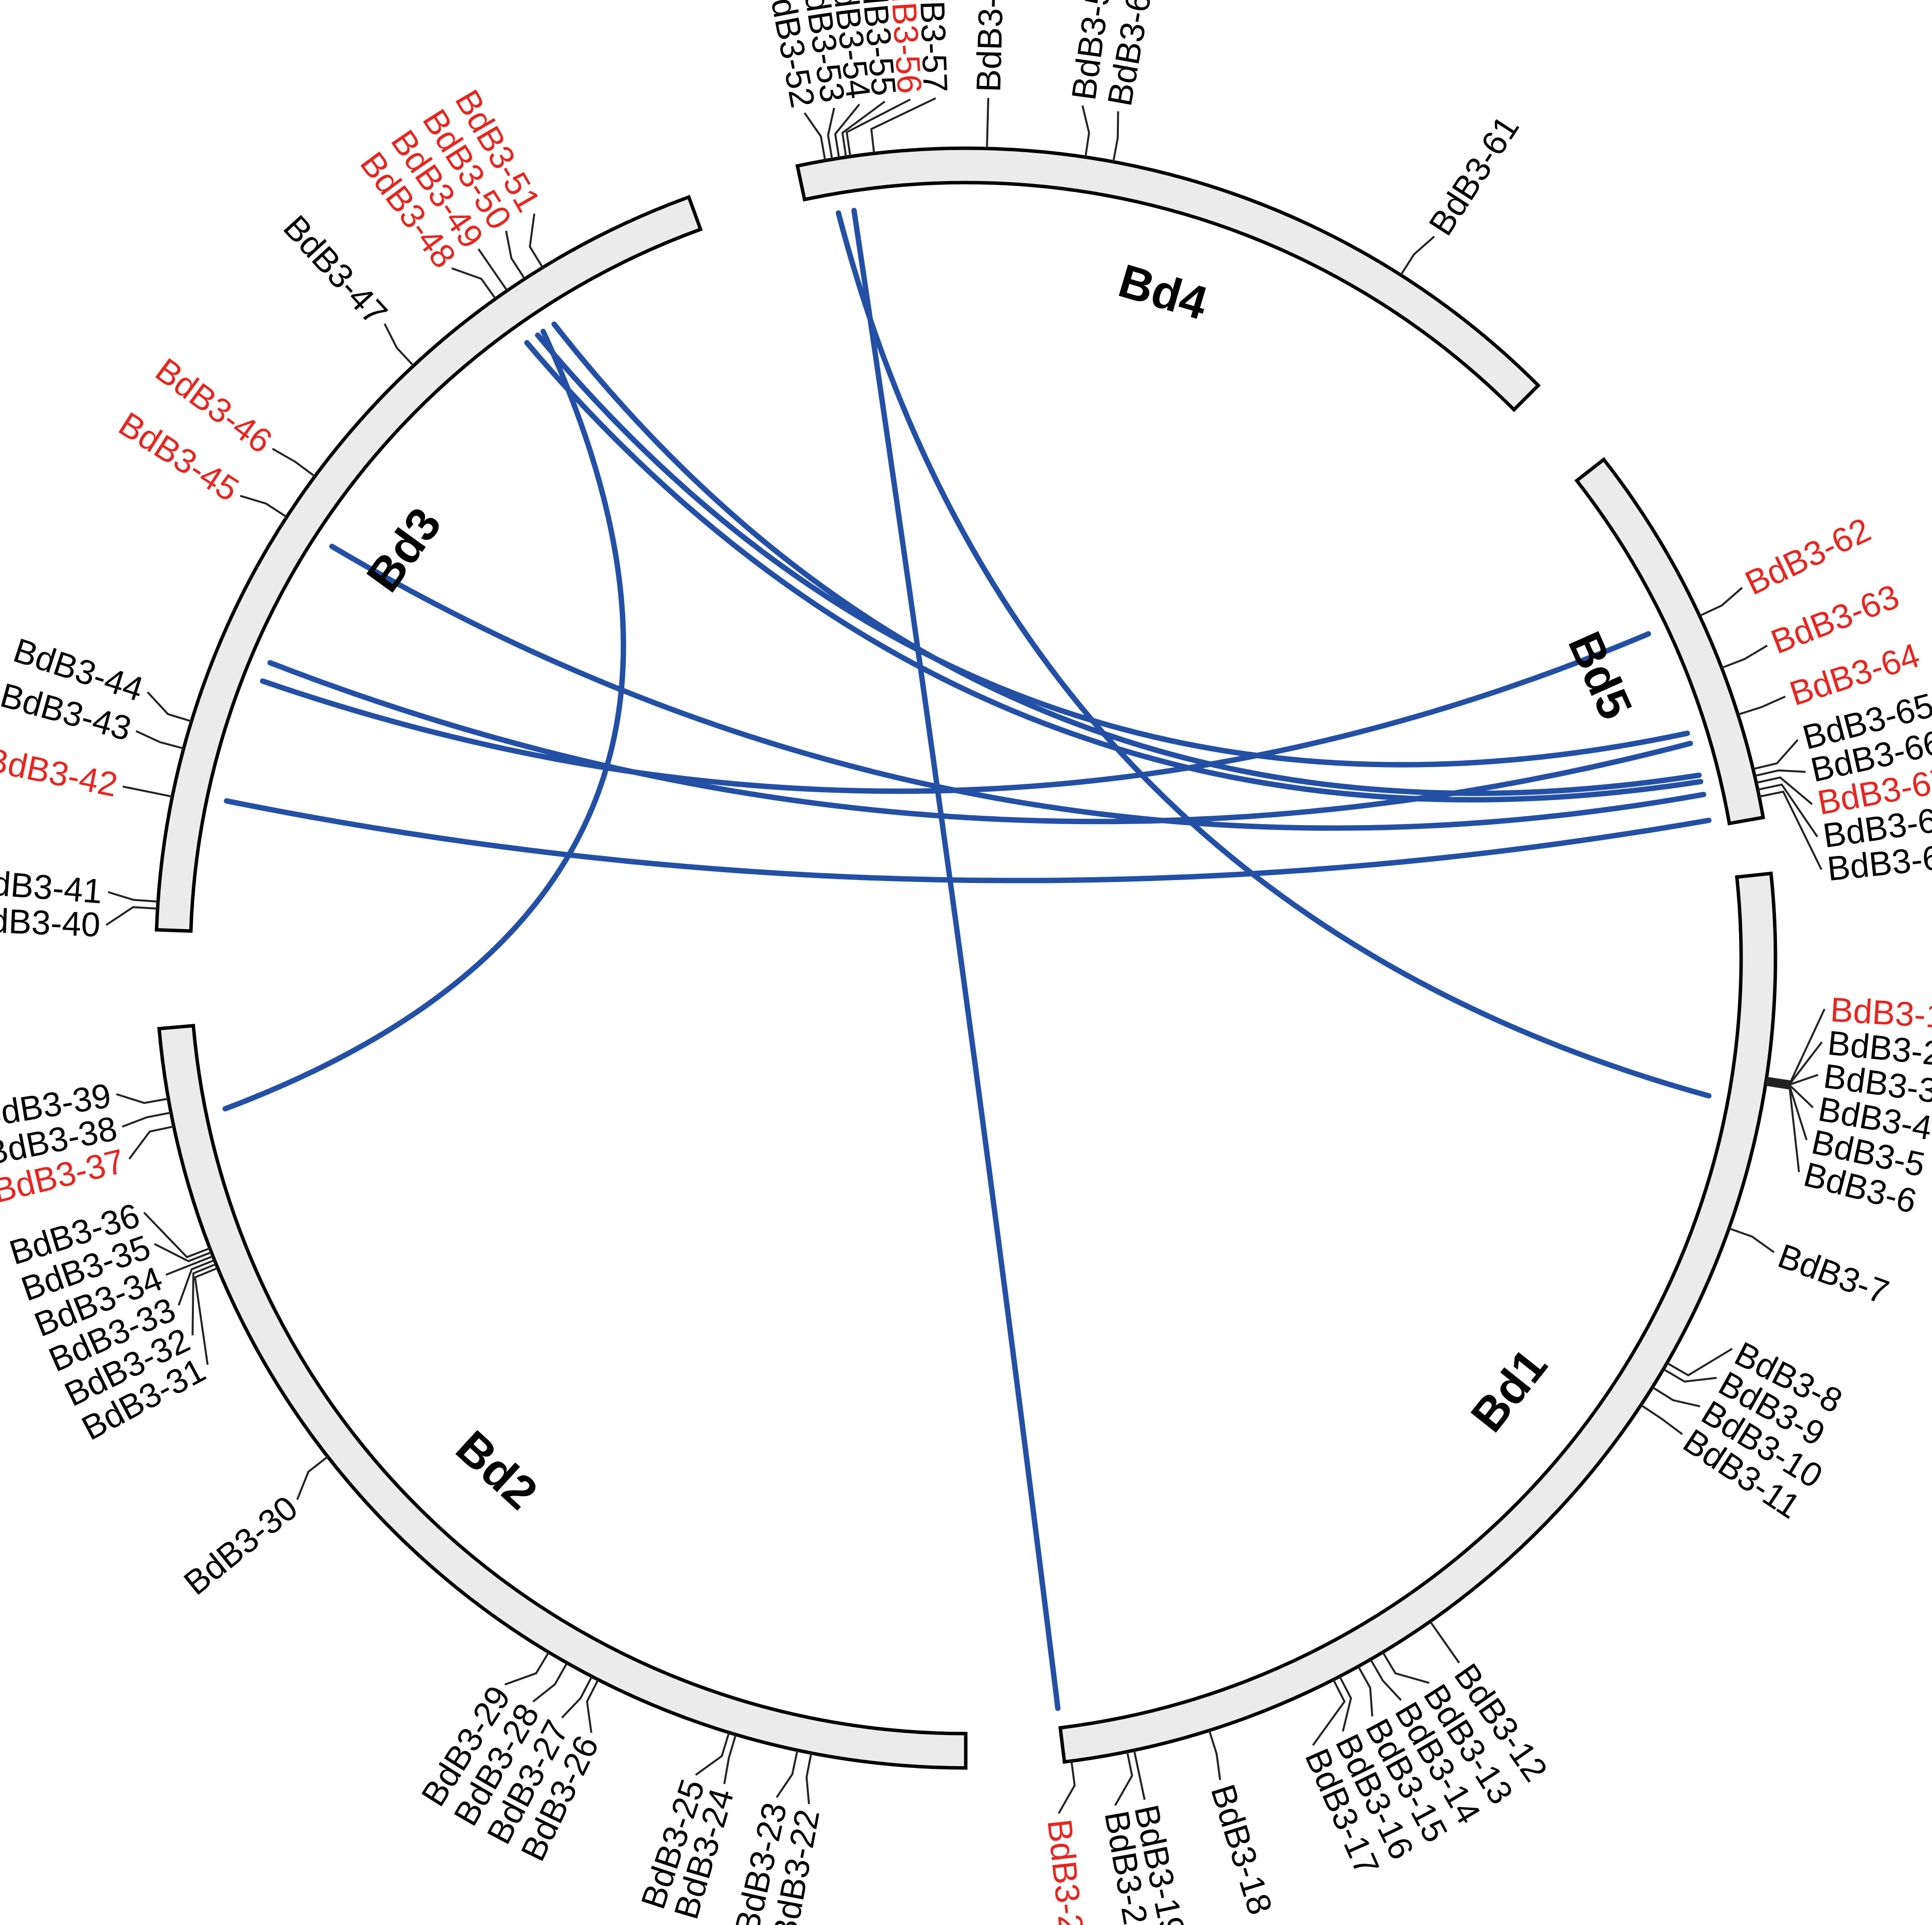 This screenshot has height=1925, width=1932. What do you see at coordinates (1163, 292) in the screenshot?
I see `chromosome-label-bd4: Bd4` at bounding box center [1163, 292].